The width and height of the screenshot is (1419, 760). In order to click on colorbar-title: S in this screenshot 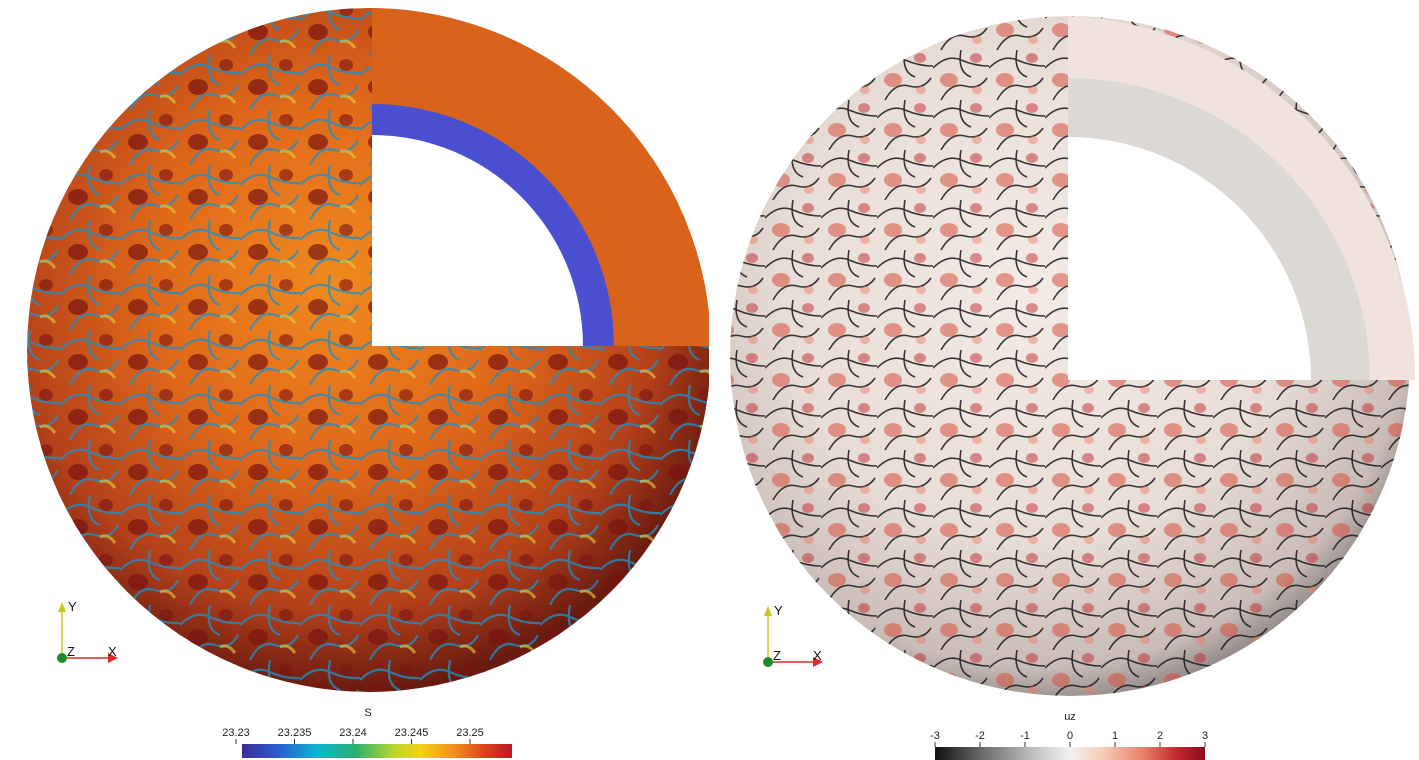, I will do `click(367, 713)`.